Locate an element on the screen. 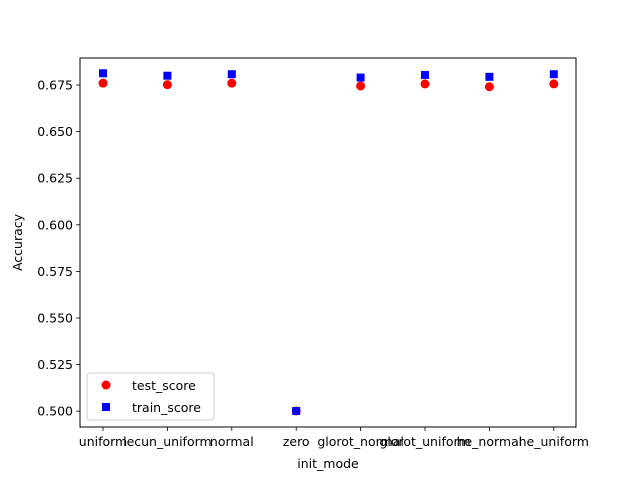  legend-marker-train-score is located at coordinates (106, 407).